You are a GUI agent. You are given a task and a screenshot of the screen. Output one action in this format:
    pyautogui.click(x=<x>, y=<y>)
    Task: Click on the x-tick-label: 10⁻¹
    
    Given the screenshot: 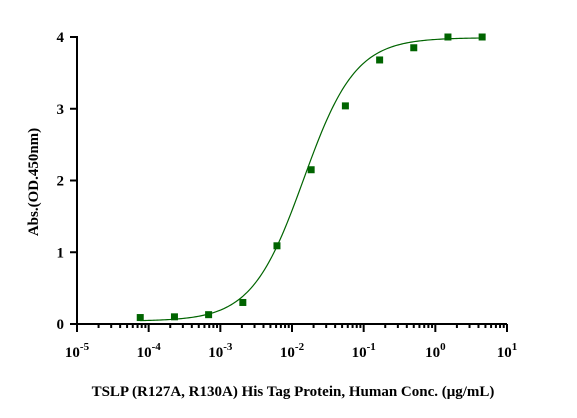 What is the action you would take?
    pyautogui.click(x=364, y=351)
    